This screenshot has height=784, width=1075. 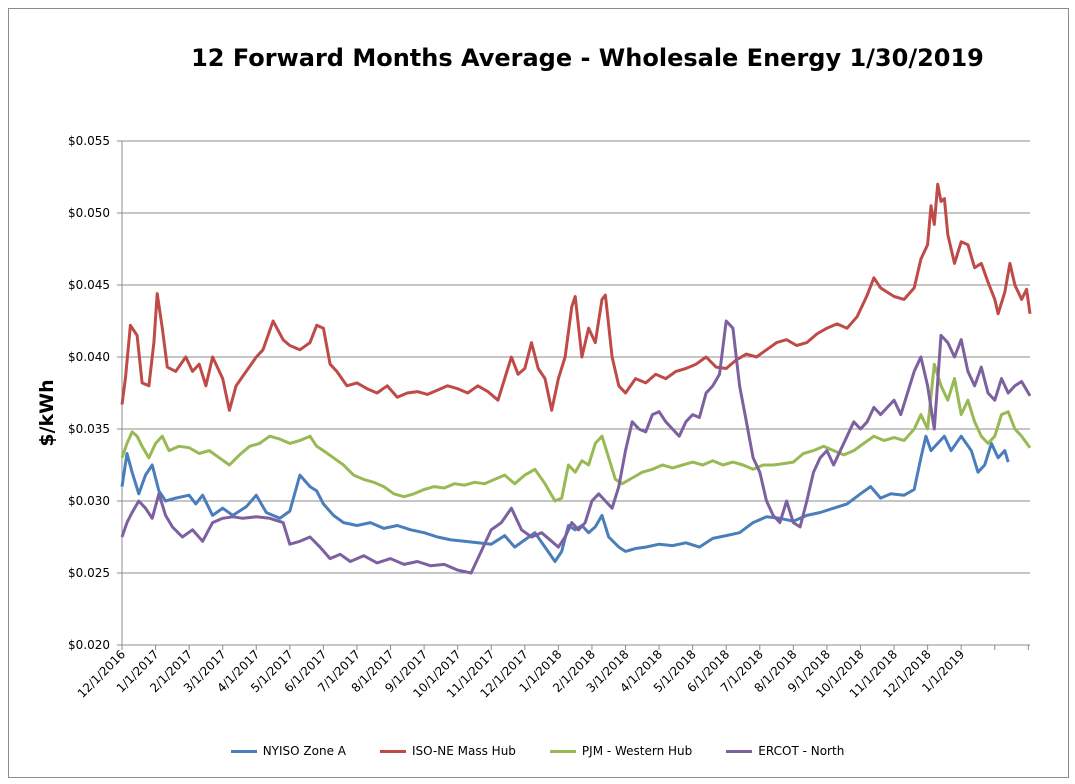 I want to click on y-tick-label: $0.020, so click(x=89, y=645).